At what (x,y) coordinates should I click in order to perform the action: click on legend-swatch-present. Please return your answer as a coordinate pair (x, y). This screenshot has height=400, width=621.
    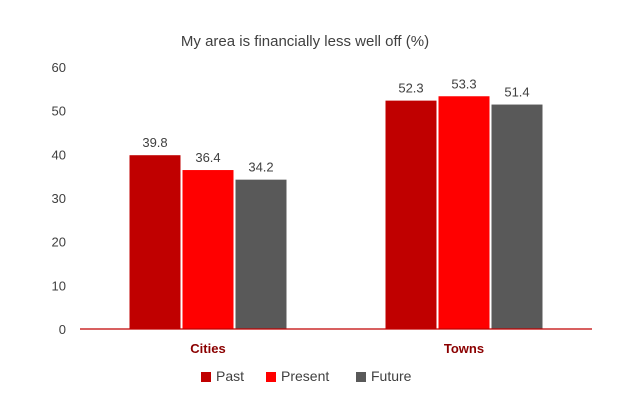
    Looking at the image, I should click on (271, 377).